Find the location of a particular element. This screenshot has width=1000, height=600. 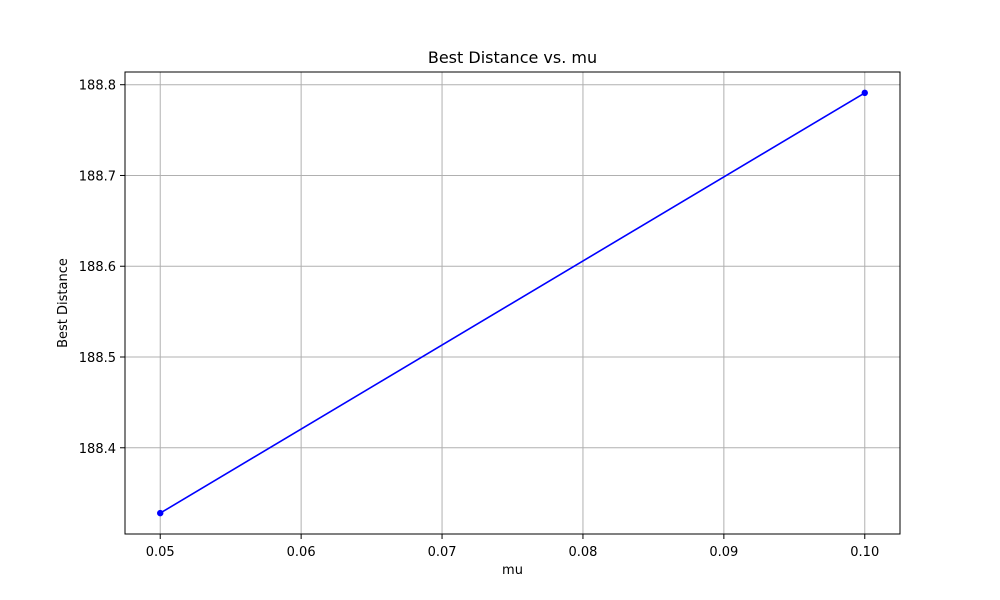

chart-title: Best Distance vs. mu is located at coordinates (512, 57).